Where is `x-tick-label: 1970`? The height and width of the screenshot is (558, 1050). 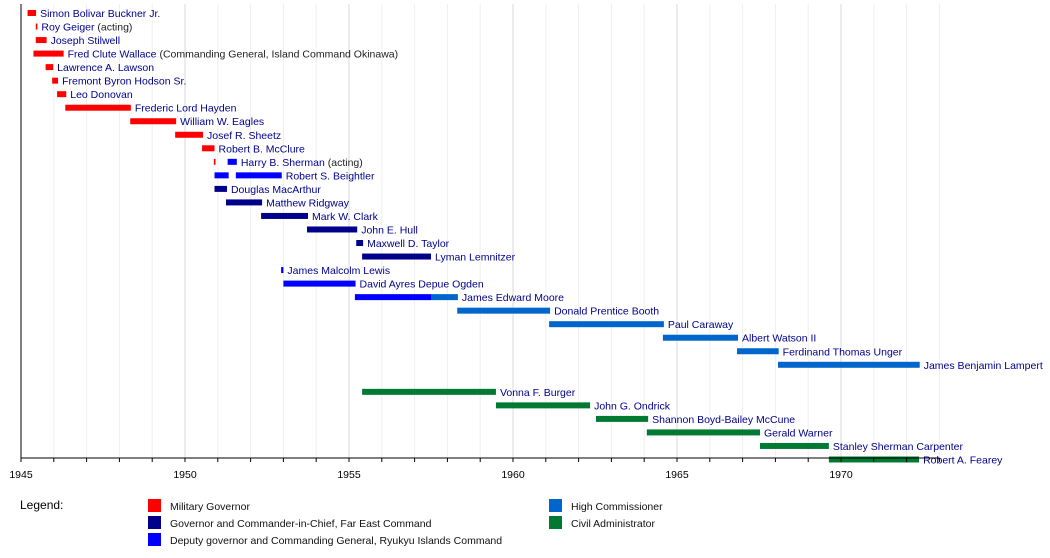 x-tick-label: 1970 is located at coordinates (841, 475).